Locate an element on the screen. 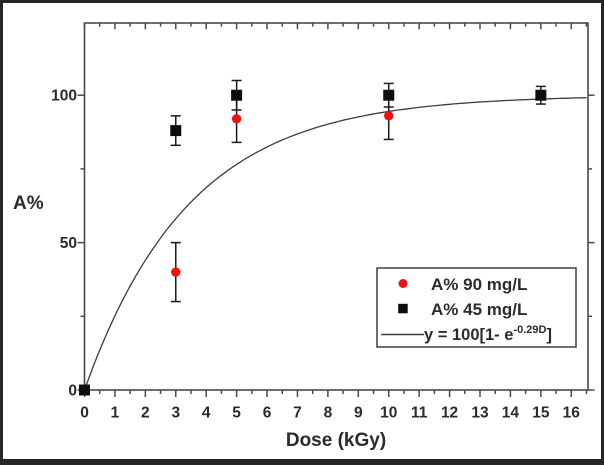  legend: A% 90 mg/L A% 45 mg/L y = 100[1- e-0.29D] is located at coordinates (476, 307).